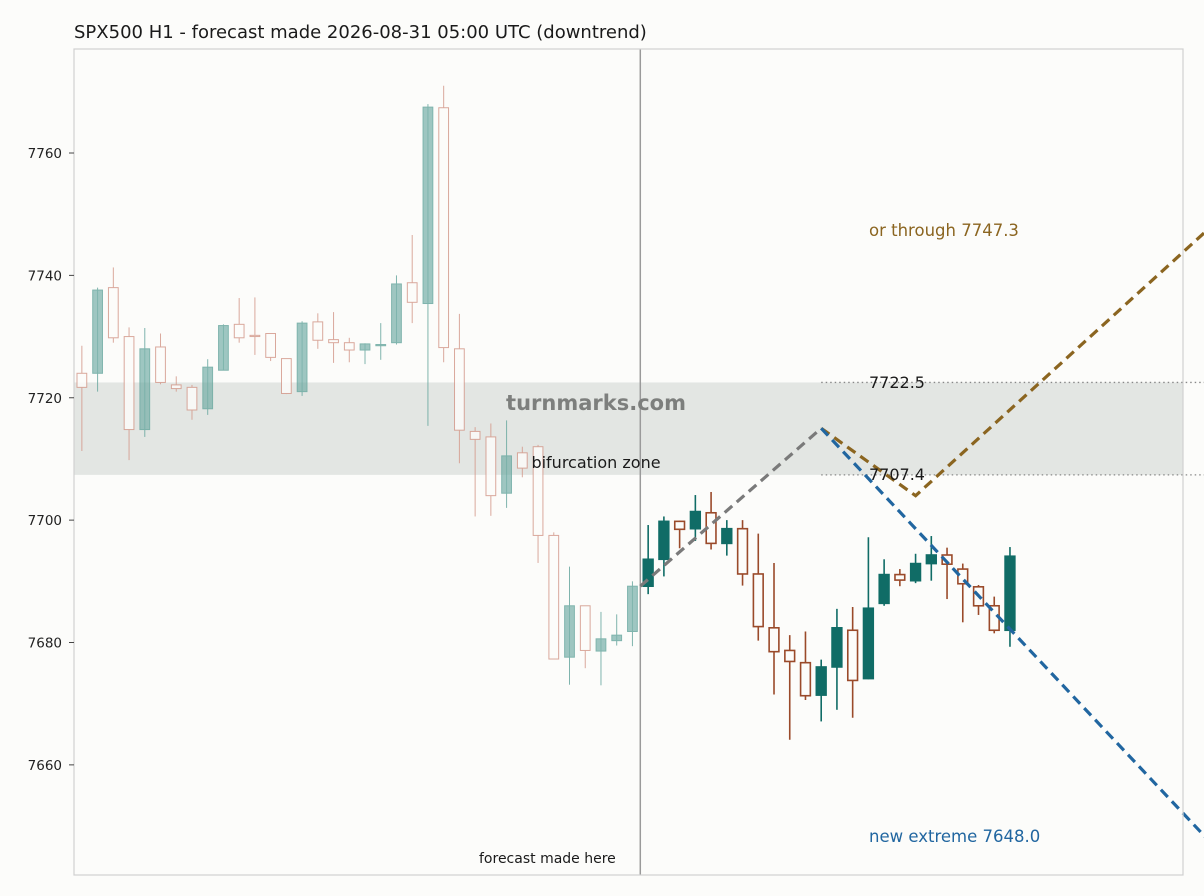 The image size is (1204, 896). What do you see at coordinates (97, 331) in the screenshot?
I see `history-candle-1-body` at bounding box center [97, 331].